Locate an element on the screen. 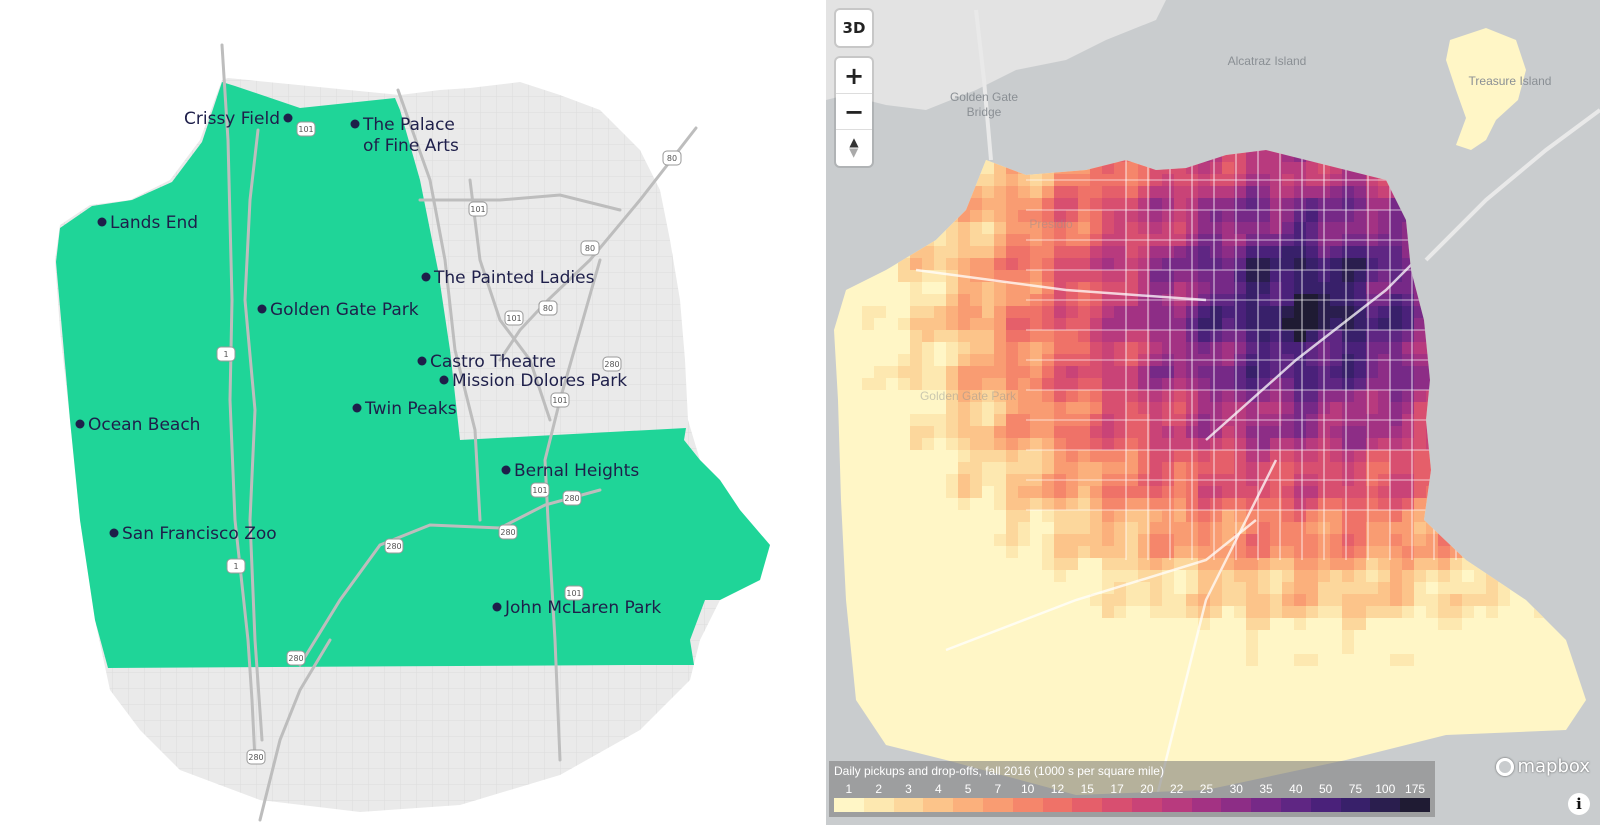  compass-button: ▲ ▲ is located at coordinates (854, 148).